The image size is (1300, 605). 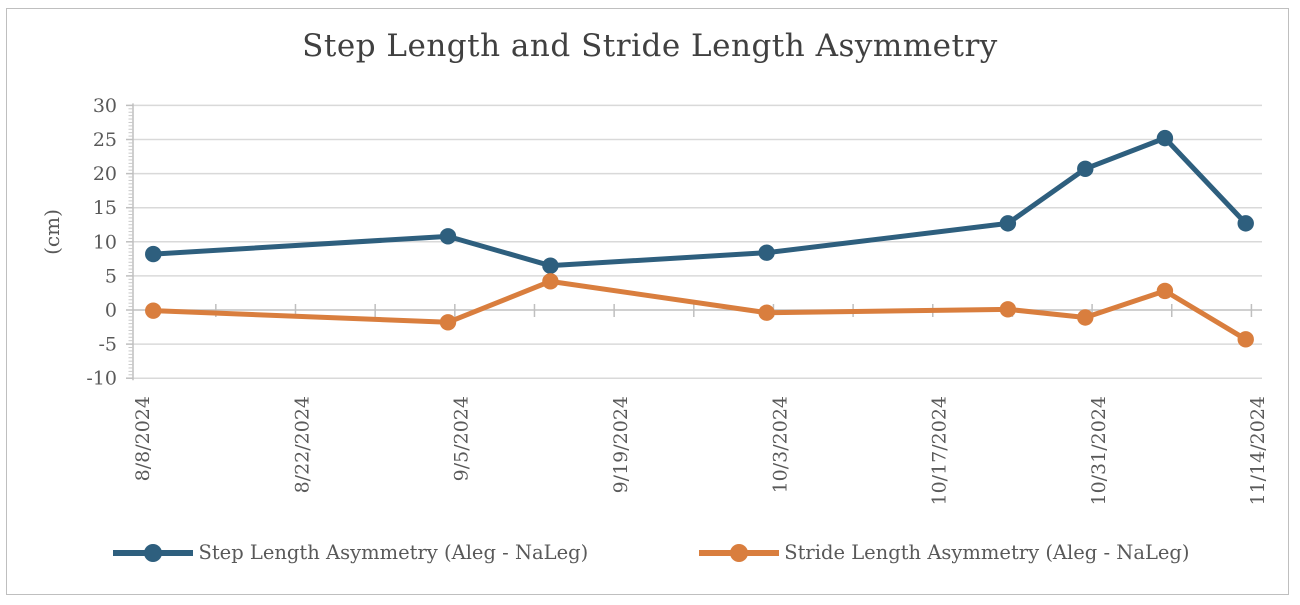 What do you see at coordinates (1099, 451) in the screenshot?
I see `x-tick-label: 10/31/2024` at bounding box center [1099, 451].